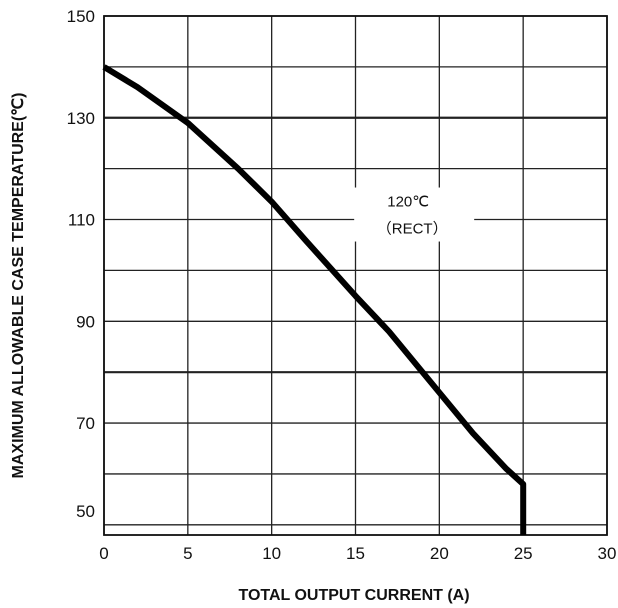 The image size is (618, 608). I want to click on x-tick-label: 0, so click(103, 553).